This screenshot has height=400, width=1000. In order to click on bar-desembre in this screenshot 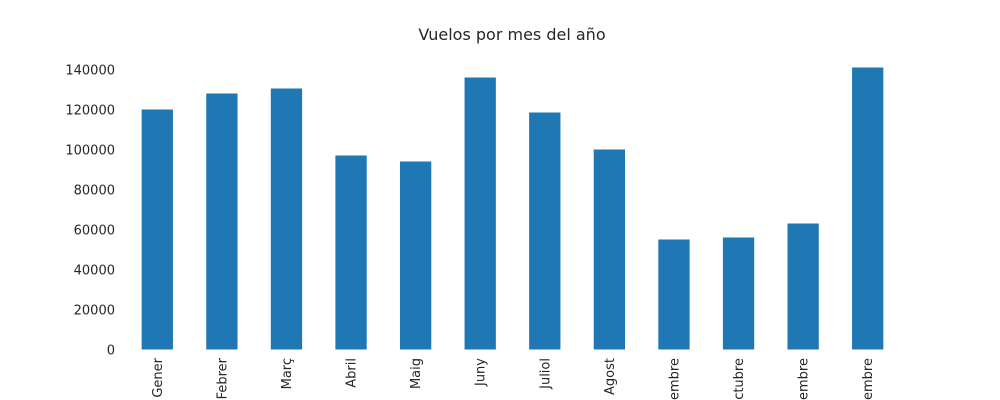, I will do `click(868, 208)`.